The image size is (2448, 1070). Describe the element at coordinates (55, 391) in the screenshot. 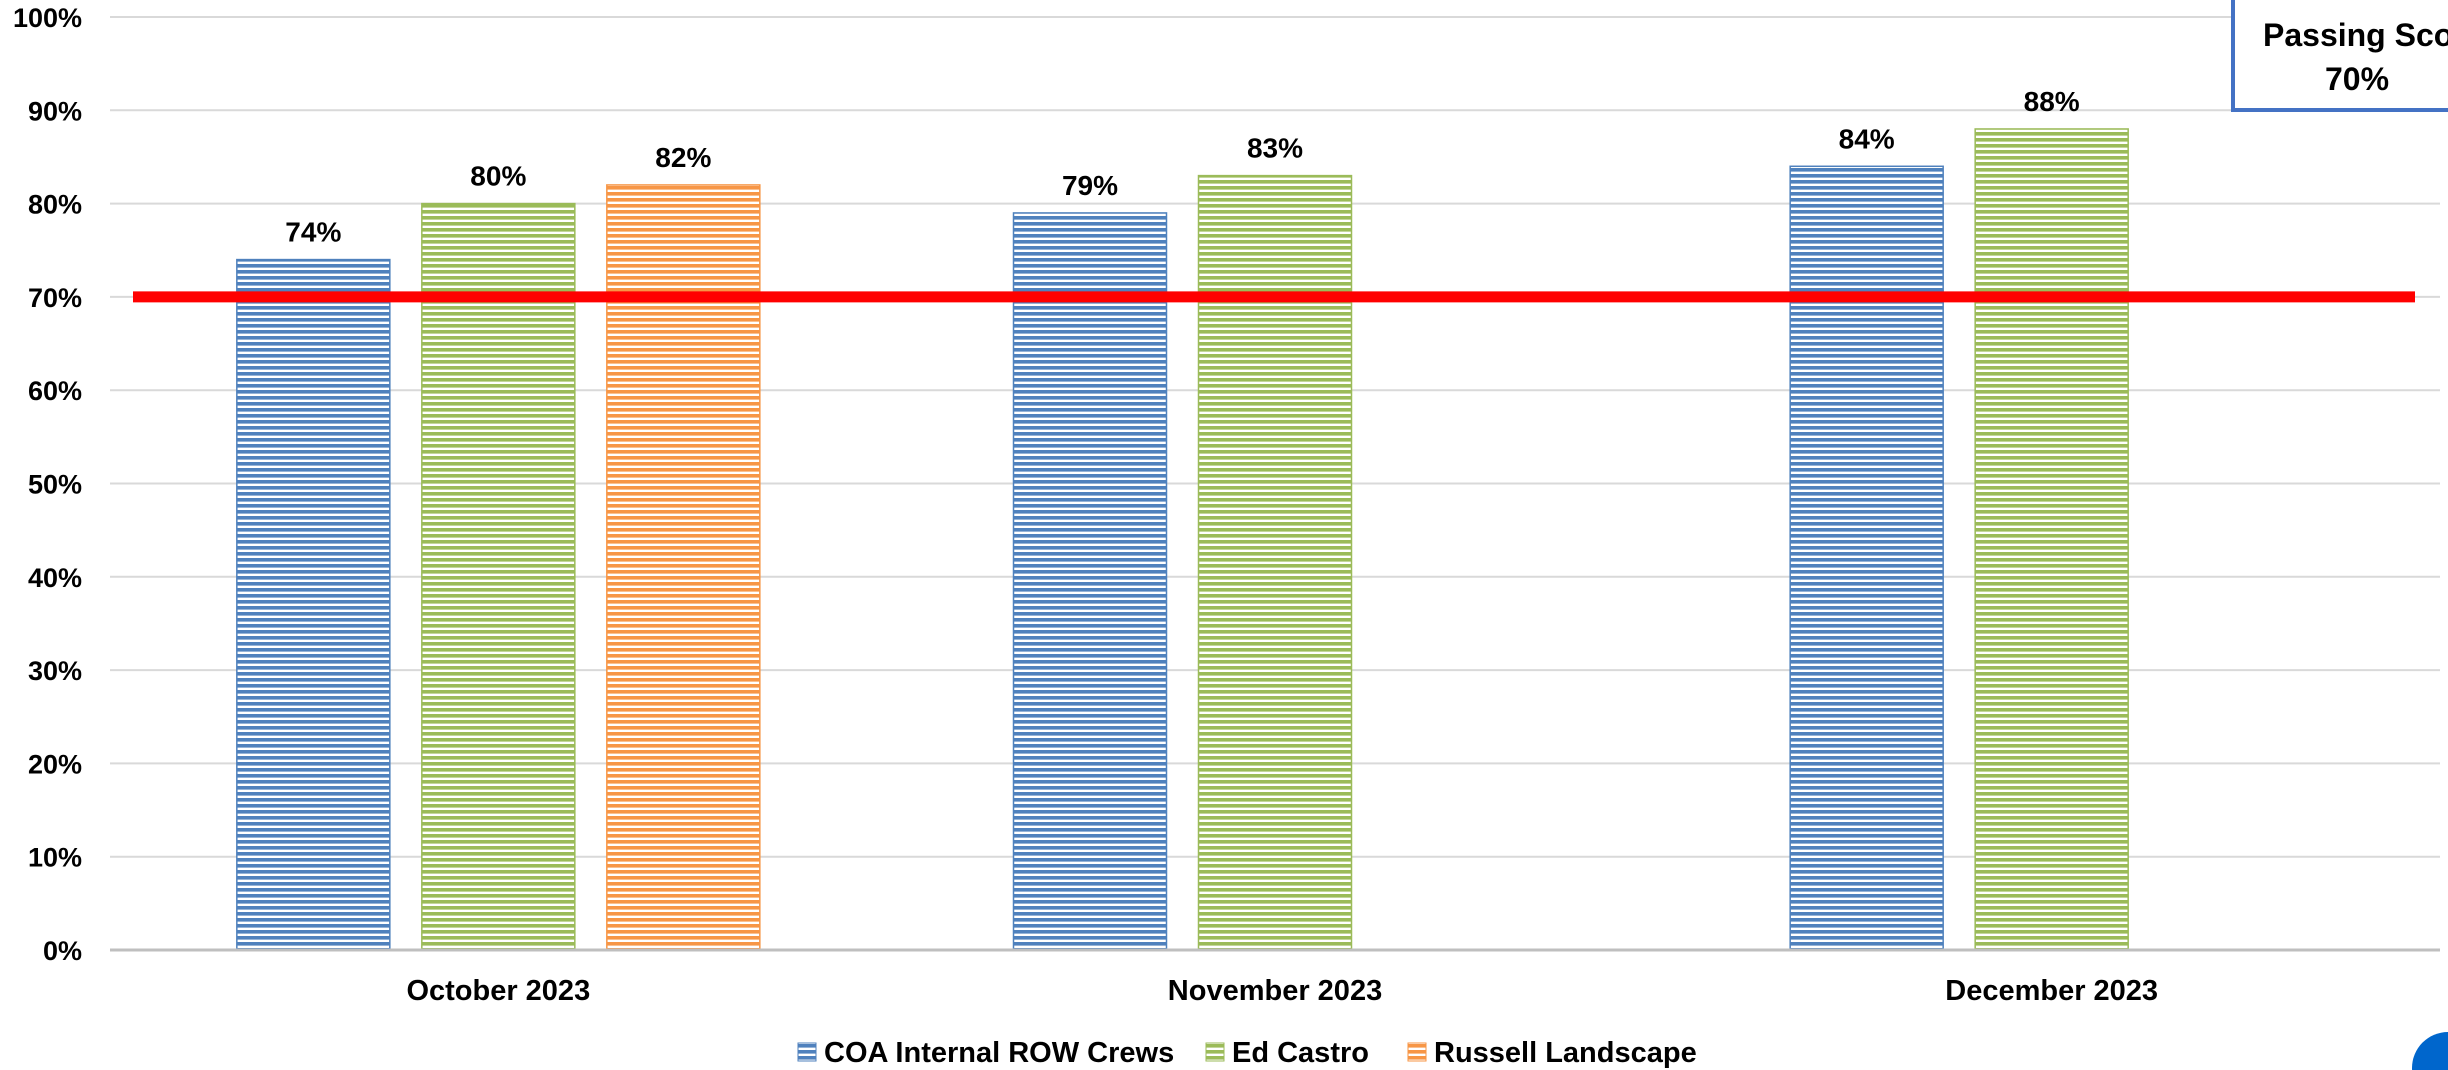

I see `y-tick-label: 60%` at that location.